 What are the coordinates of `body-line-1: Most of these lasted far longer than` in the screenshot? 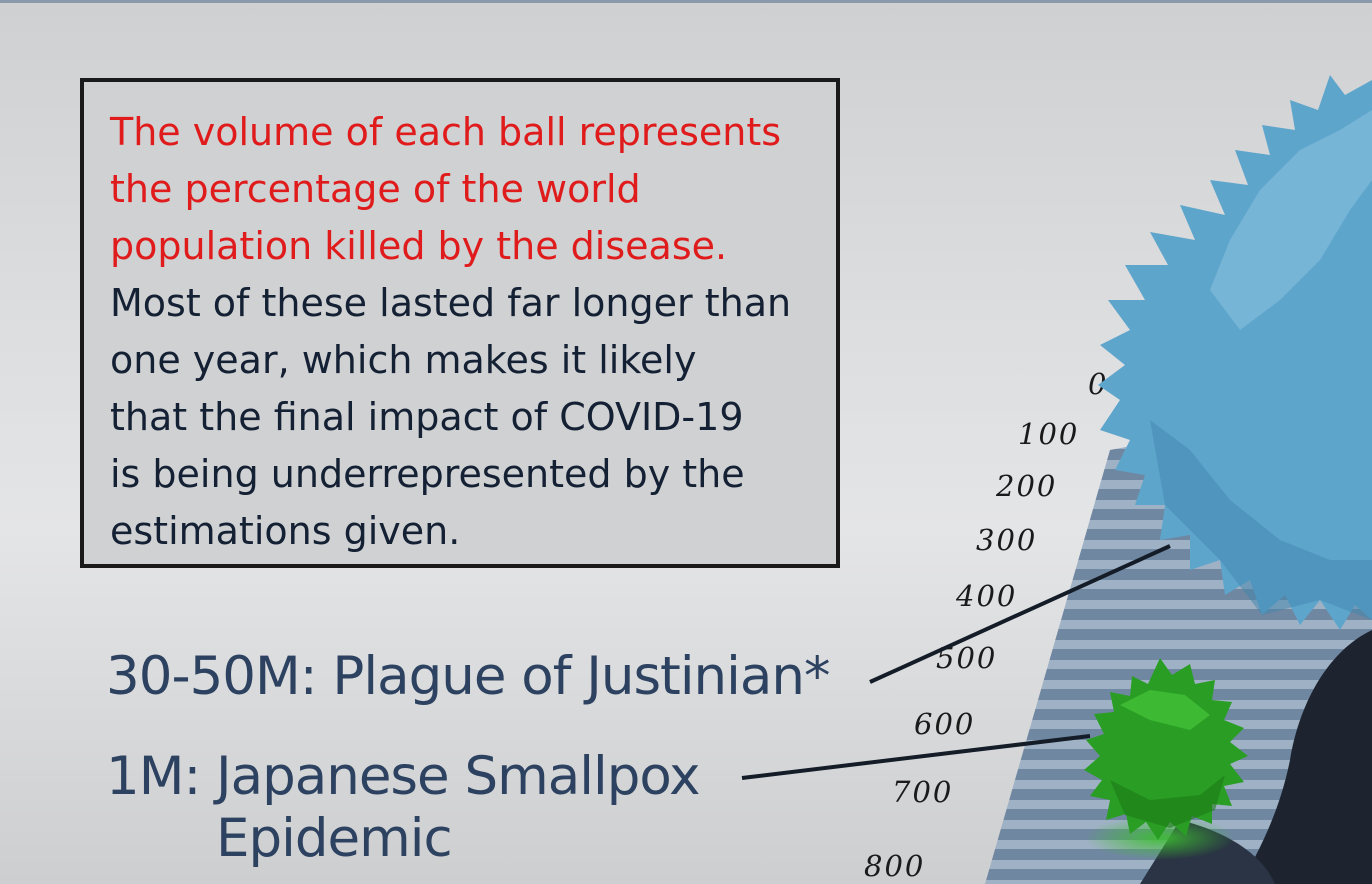 It's located at (451, 303).